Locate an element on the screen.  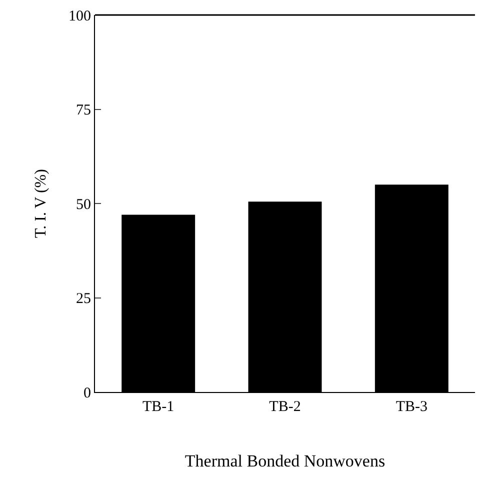
y-tick-label: 25 is located at coordinates (83, 299).